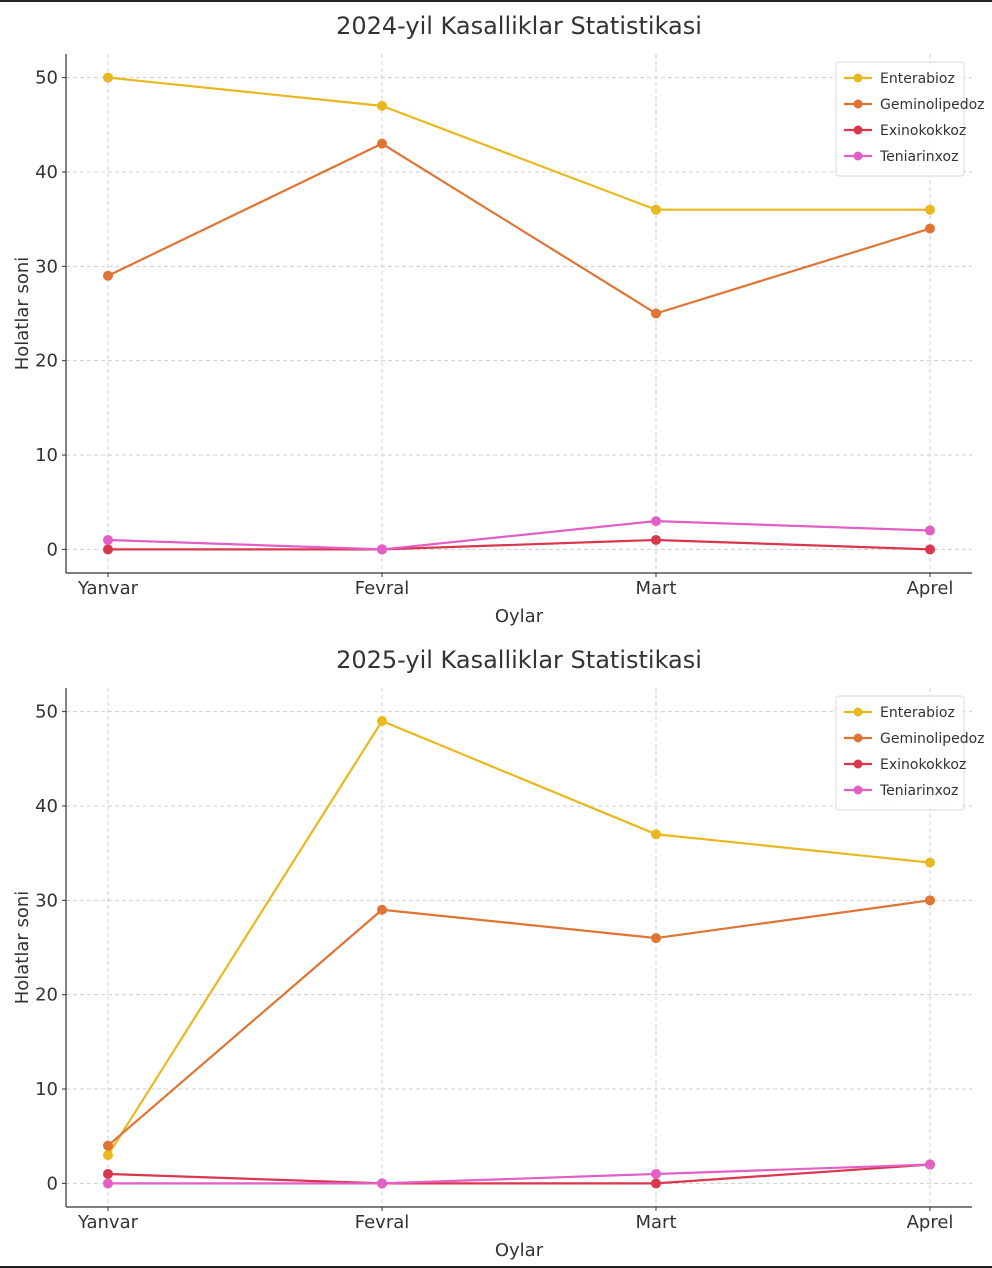 The width and height of the screenshot is (992, 1268). I want to click on series-line-enterabioz, so click(518, 143).